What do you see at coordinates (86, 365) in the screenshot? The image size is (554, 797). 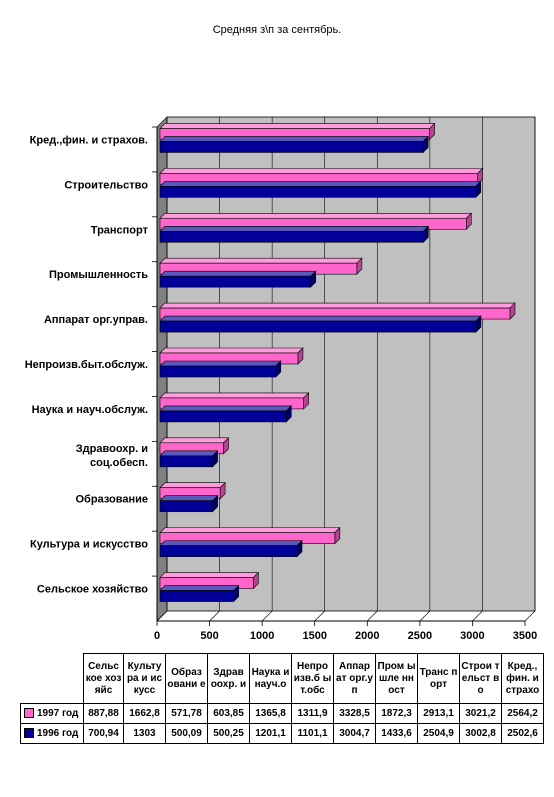 I see `category-label: Непроизв.быт.обслуж.` at bounding box center [86, 365].